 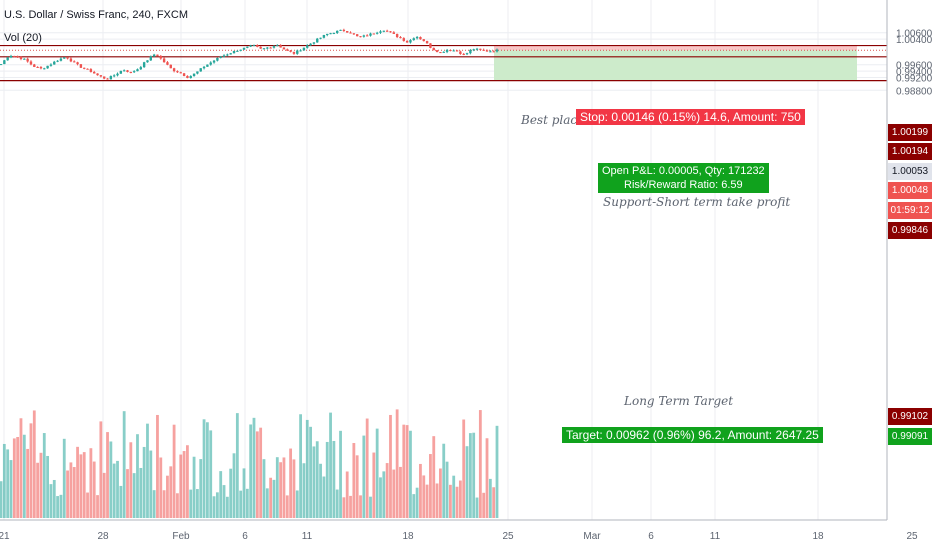 I want to click on volume-legend: Vol (20), so click(x=23, y=38).